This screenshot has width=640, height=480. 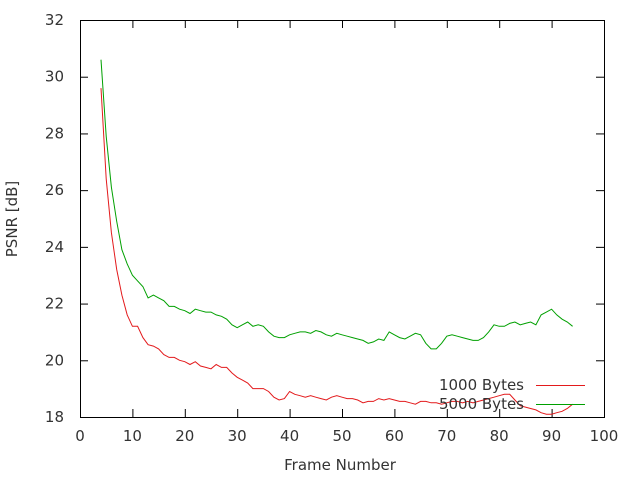 What do you see at coordinates (54, 304) in the screenshot?
I see `y-tick-label: 22` at bounding box center [54, 304].